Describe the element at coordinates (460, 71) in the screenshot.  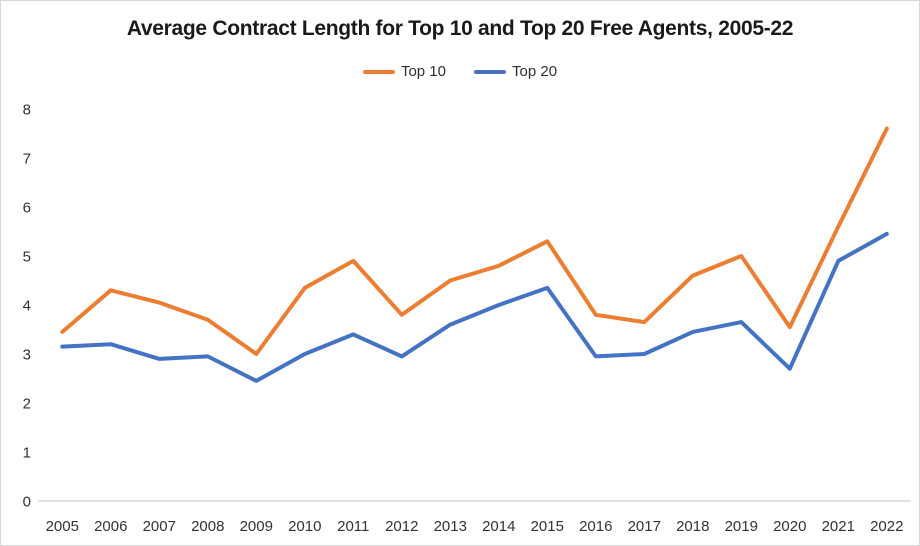
I see `legend: Top 10 Top 20` at that location.